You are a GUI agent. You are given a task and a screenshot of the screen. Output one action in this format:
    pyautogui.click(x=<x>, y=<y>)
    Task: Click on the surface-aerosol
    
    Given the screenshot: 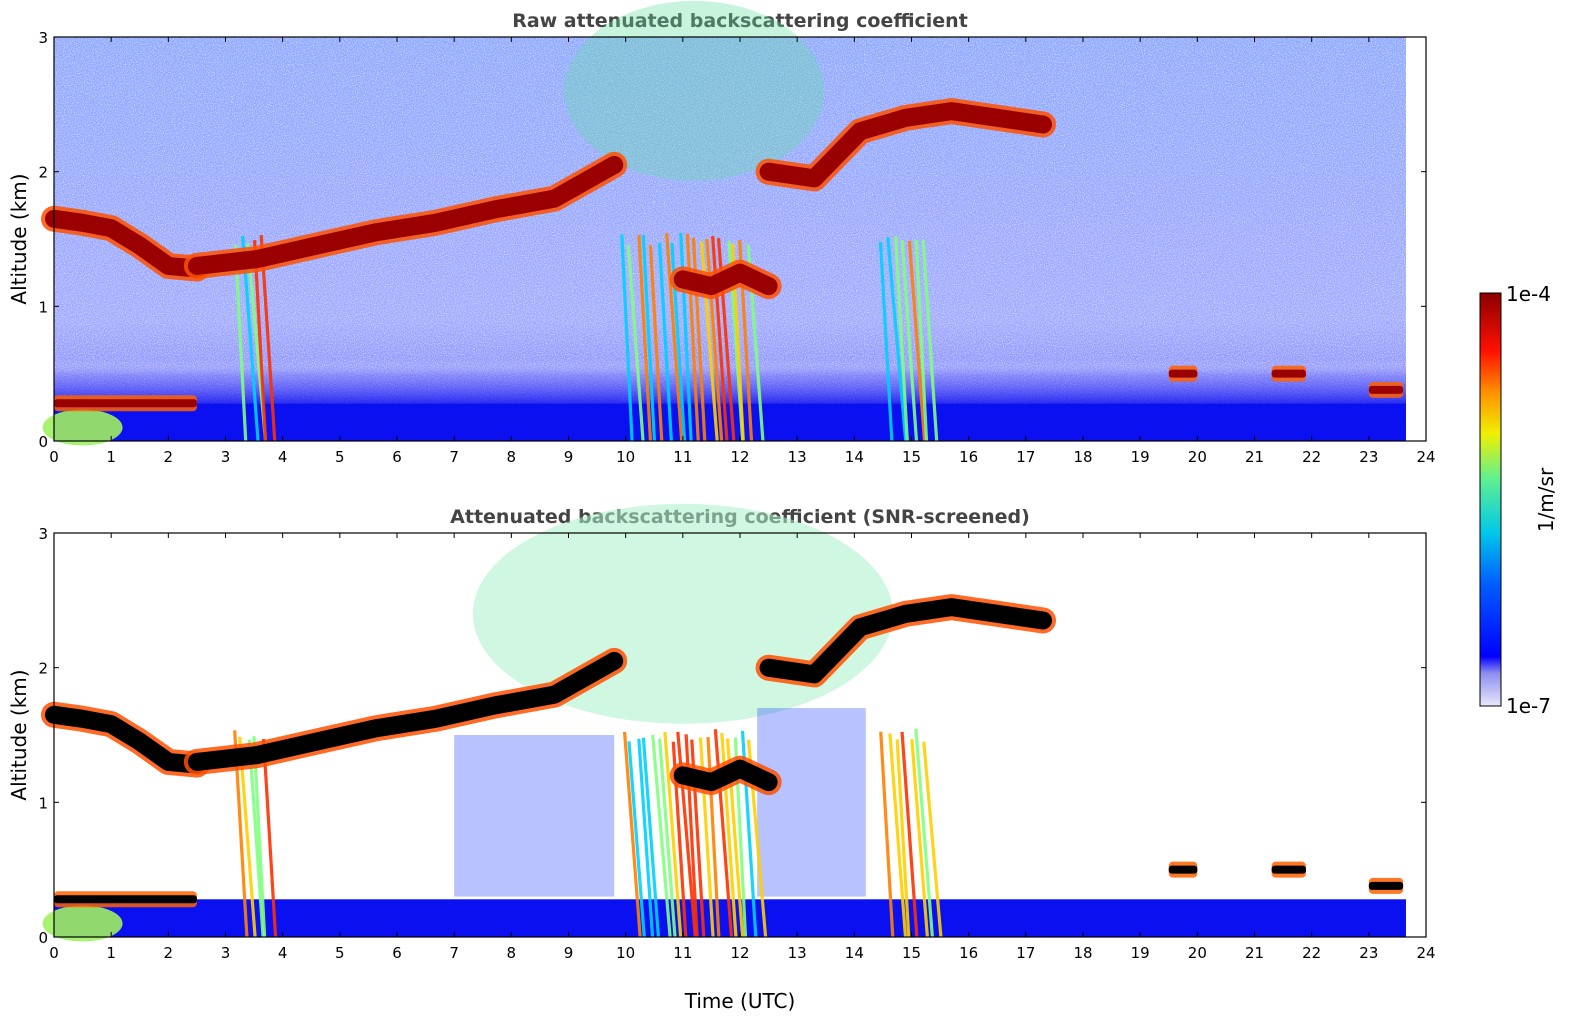 What is the action you would take?
    pyautogui.click(x=82, y=427)
    